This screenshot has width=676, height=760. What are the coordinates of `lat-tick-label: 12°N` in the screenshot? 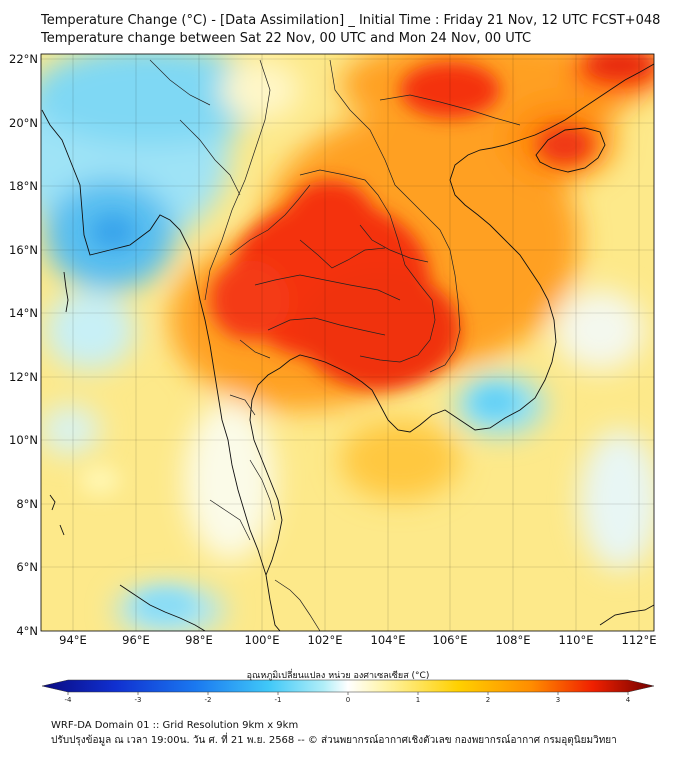 It's located at (23, 377).